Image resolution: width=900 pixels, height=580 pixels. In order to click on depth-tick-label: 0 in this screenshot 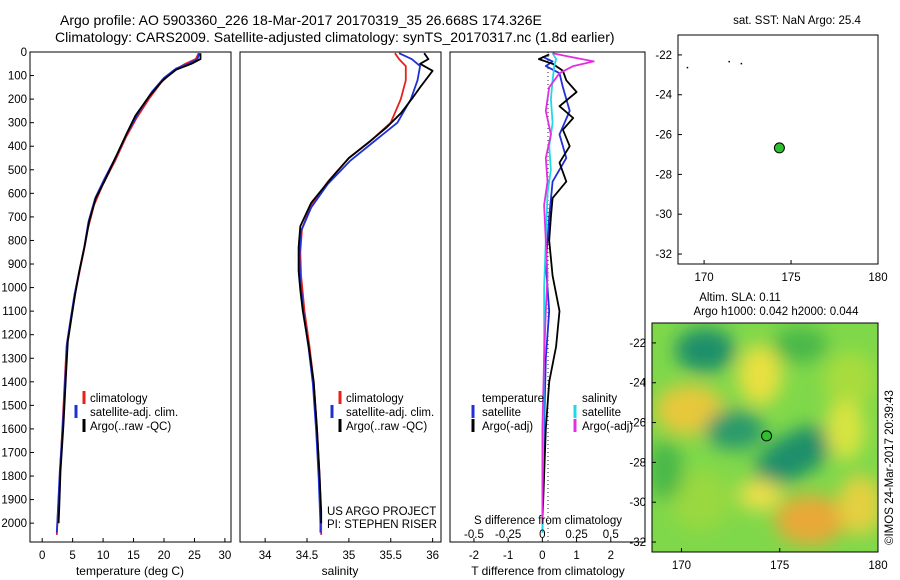, I will do `click(24, 53)`.